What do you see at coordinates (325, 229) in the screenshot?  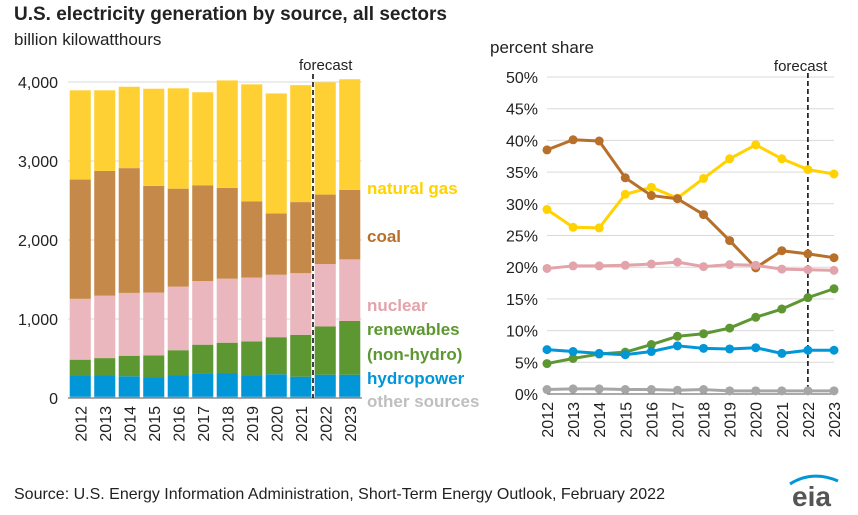 I see `bar-coal-2022` at bounding box center [325, 229].